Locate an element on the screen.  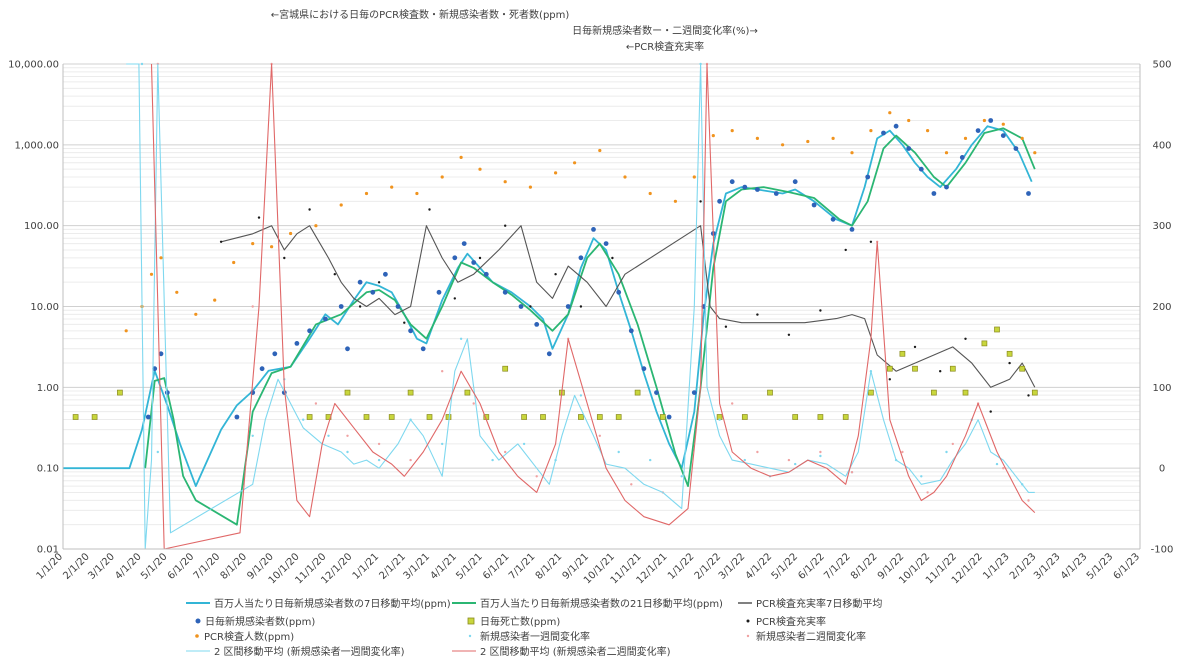
y-left-tick-label: 1,000.00 is located at coordinates (36, 145).